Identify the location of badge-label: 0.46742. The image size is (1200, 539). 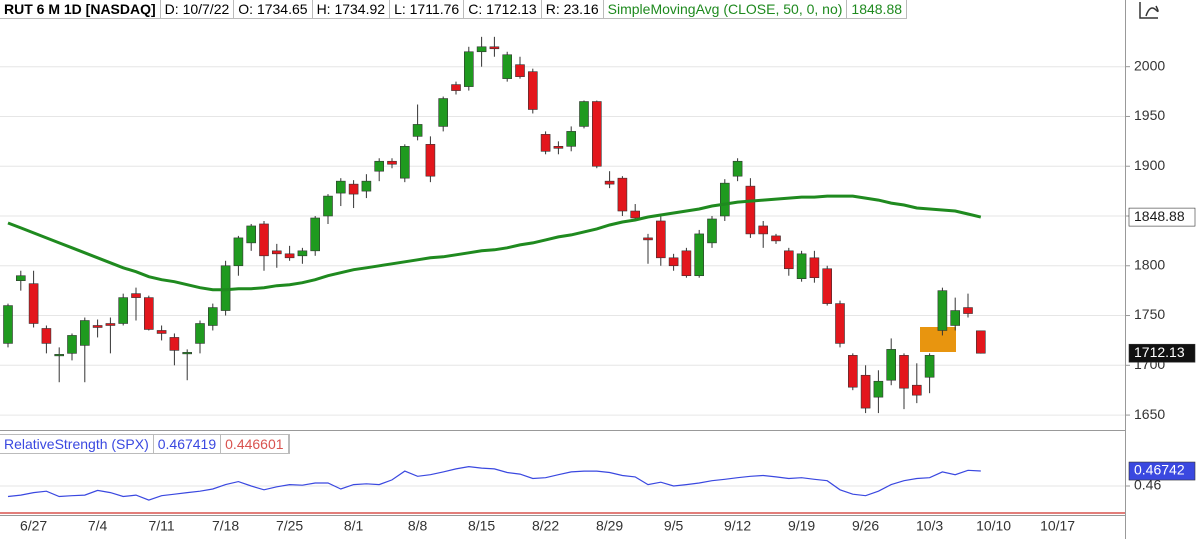
(1159, 470).